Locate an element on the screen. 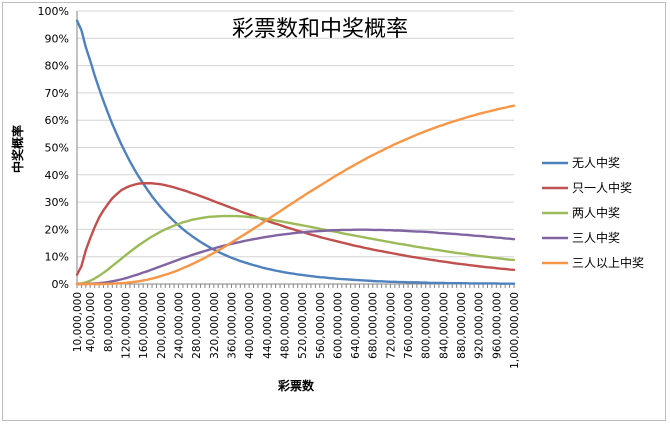 The width and height of the screenshot is (670, 425). y-tick-label: 60% is located at coordinates (57, 120).